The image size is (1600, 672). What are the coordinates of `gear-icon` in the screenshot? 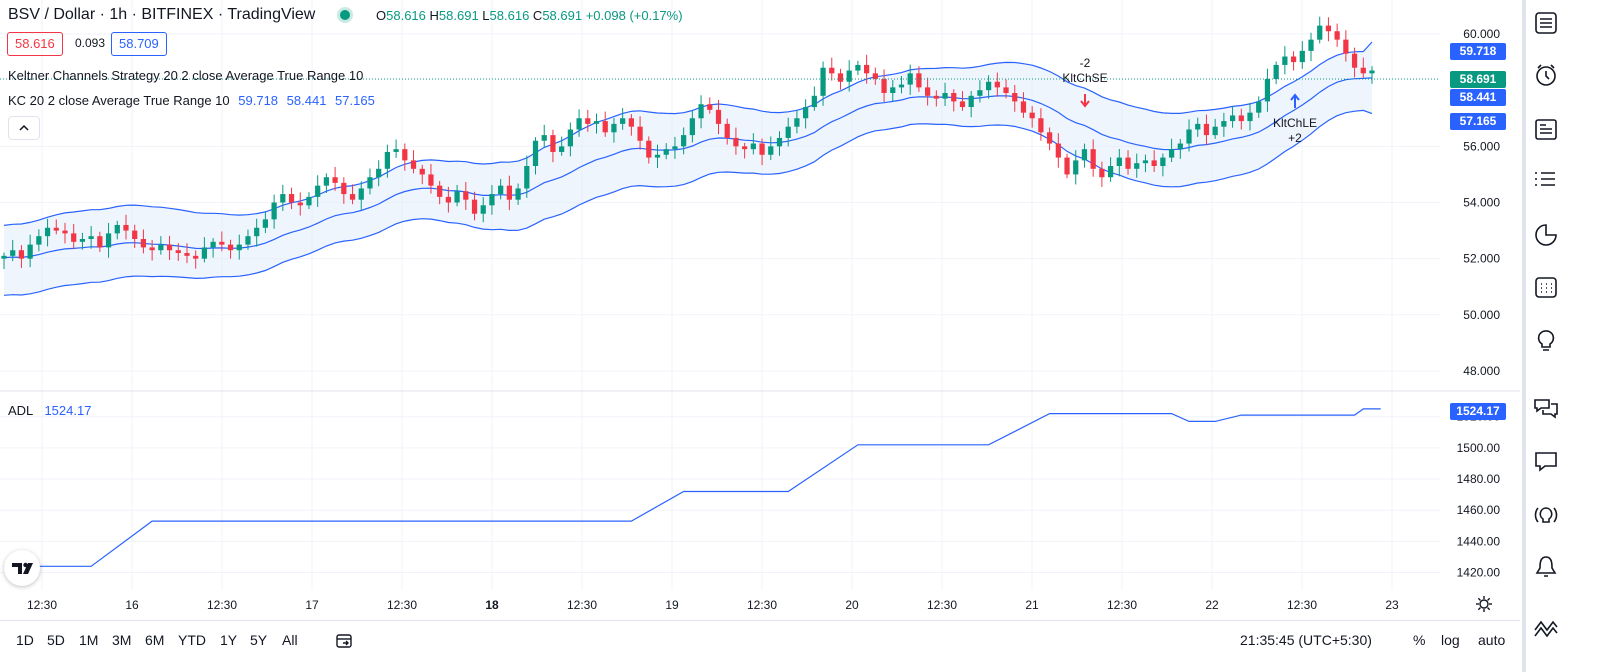 It's located at (1484, 604).